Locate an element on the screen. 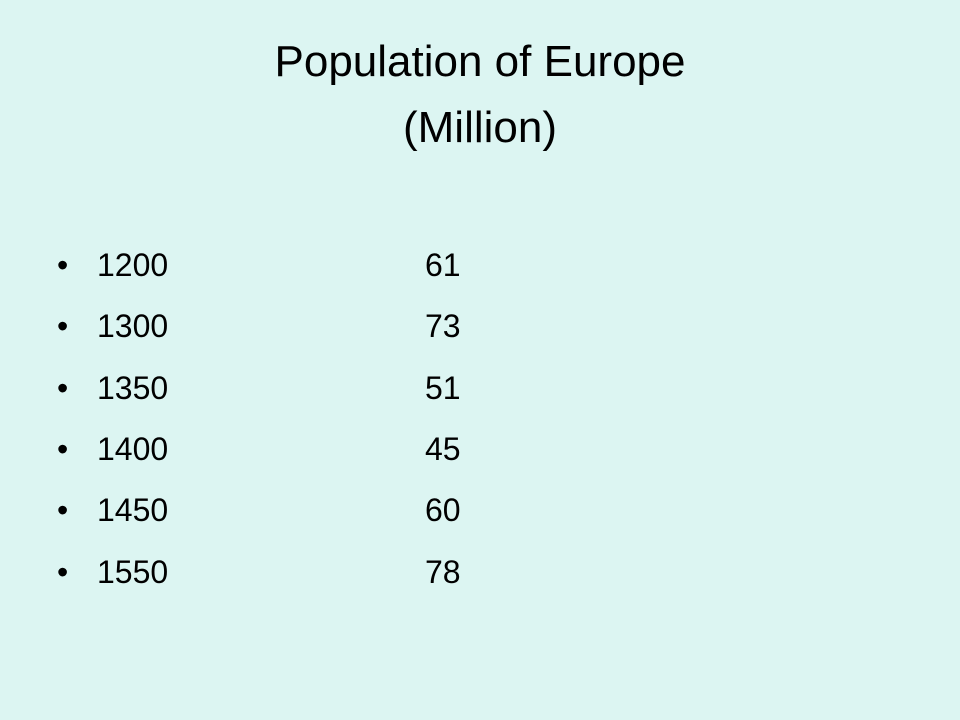 This screenshot has width=960, height=720. year: 1550 is located at coordinates (133, 571).